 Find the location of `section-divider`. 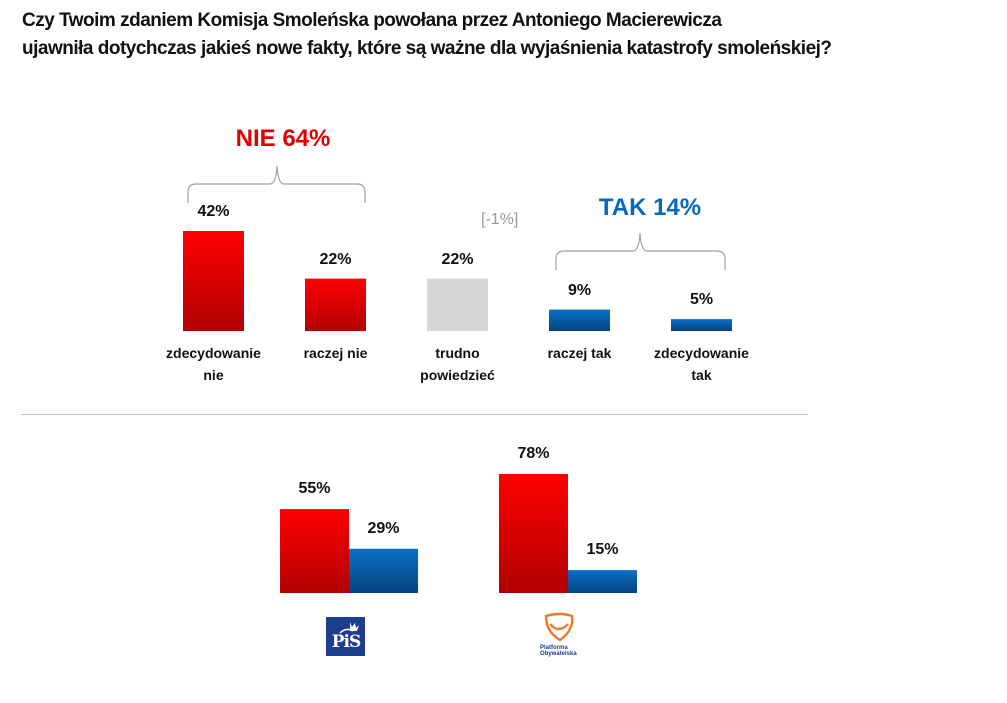

section-divider is located at coordinates (414, 414).